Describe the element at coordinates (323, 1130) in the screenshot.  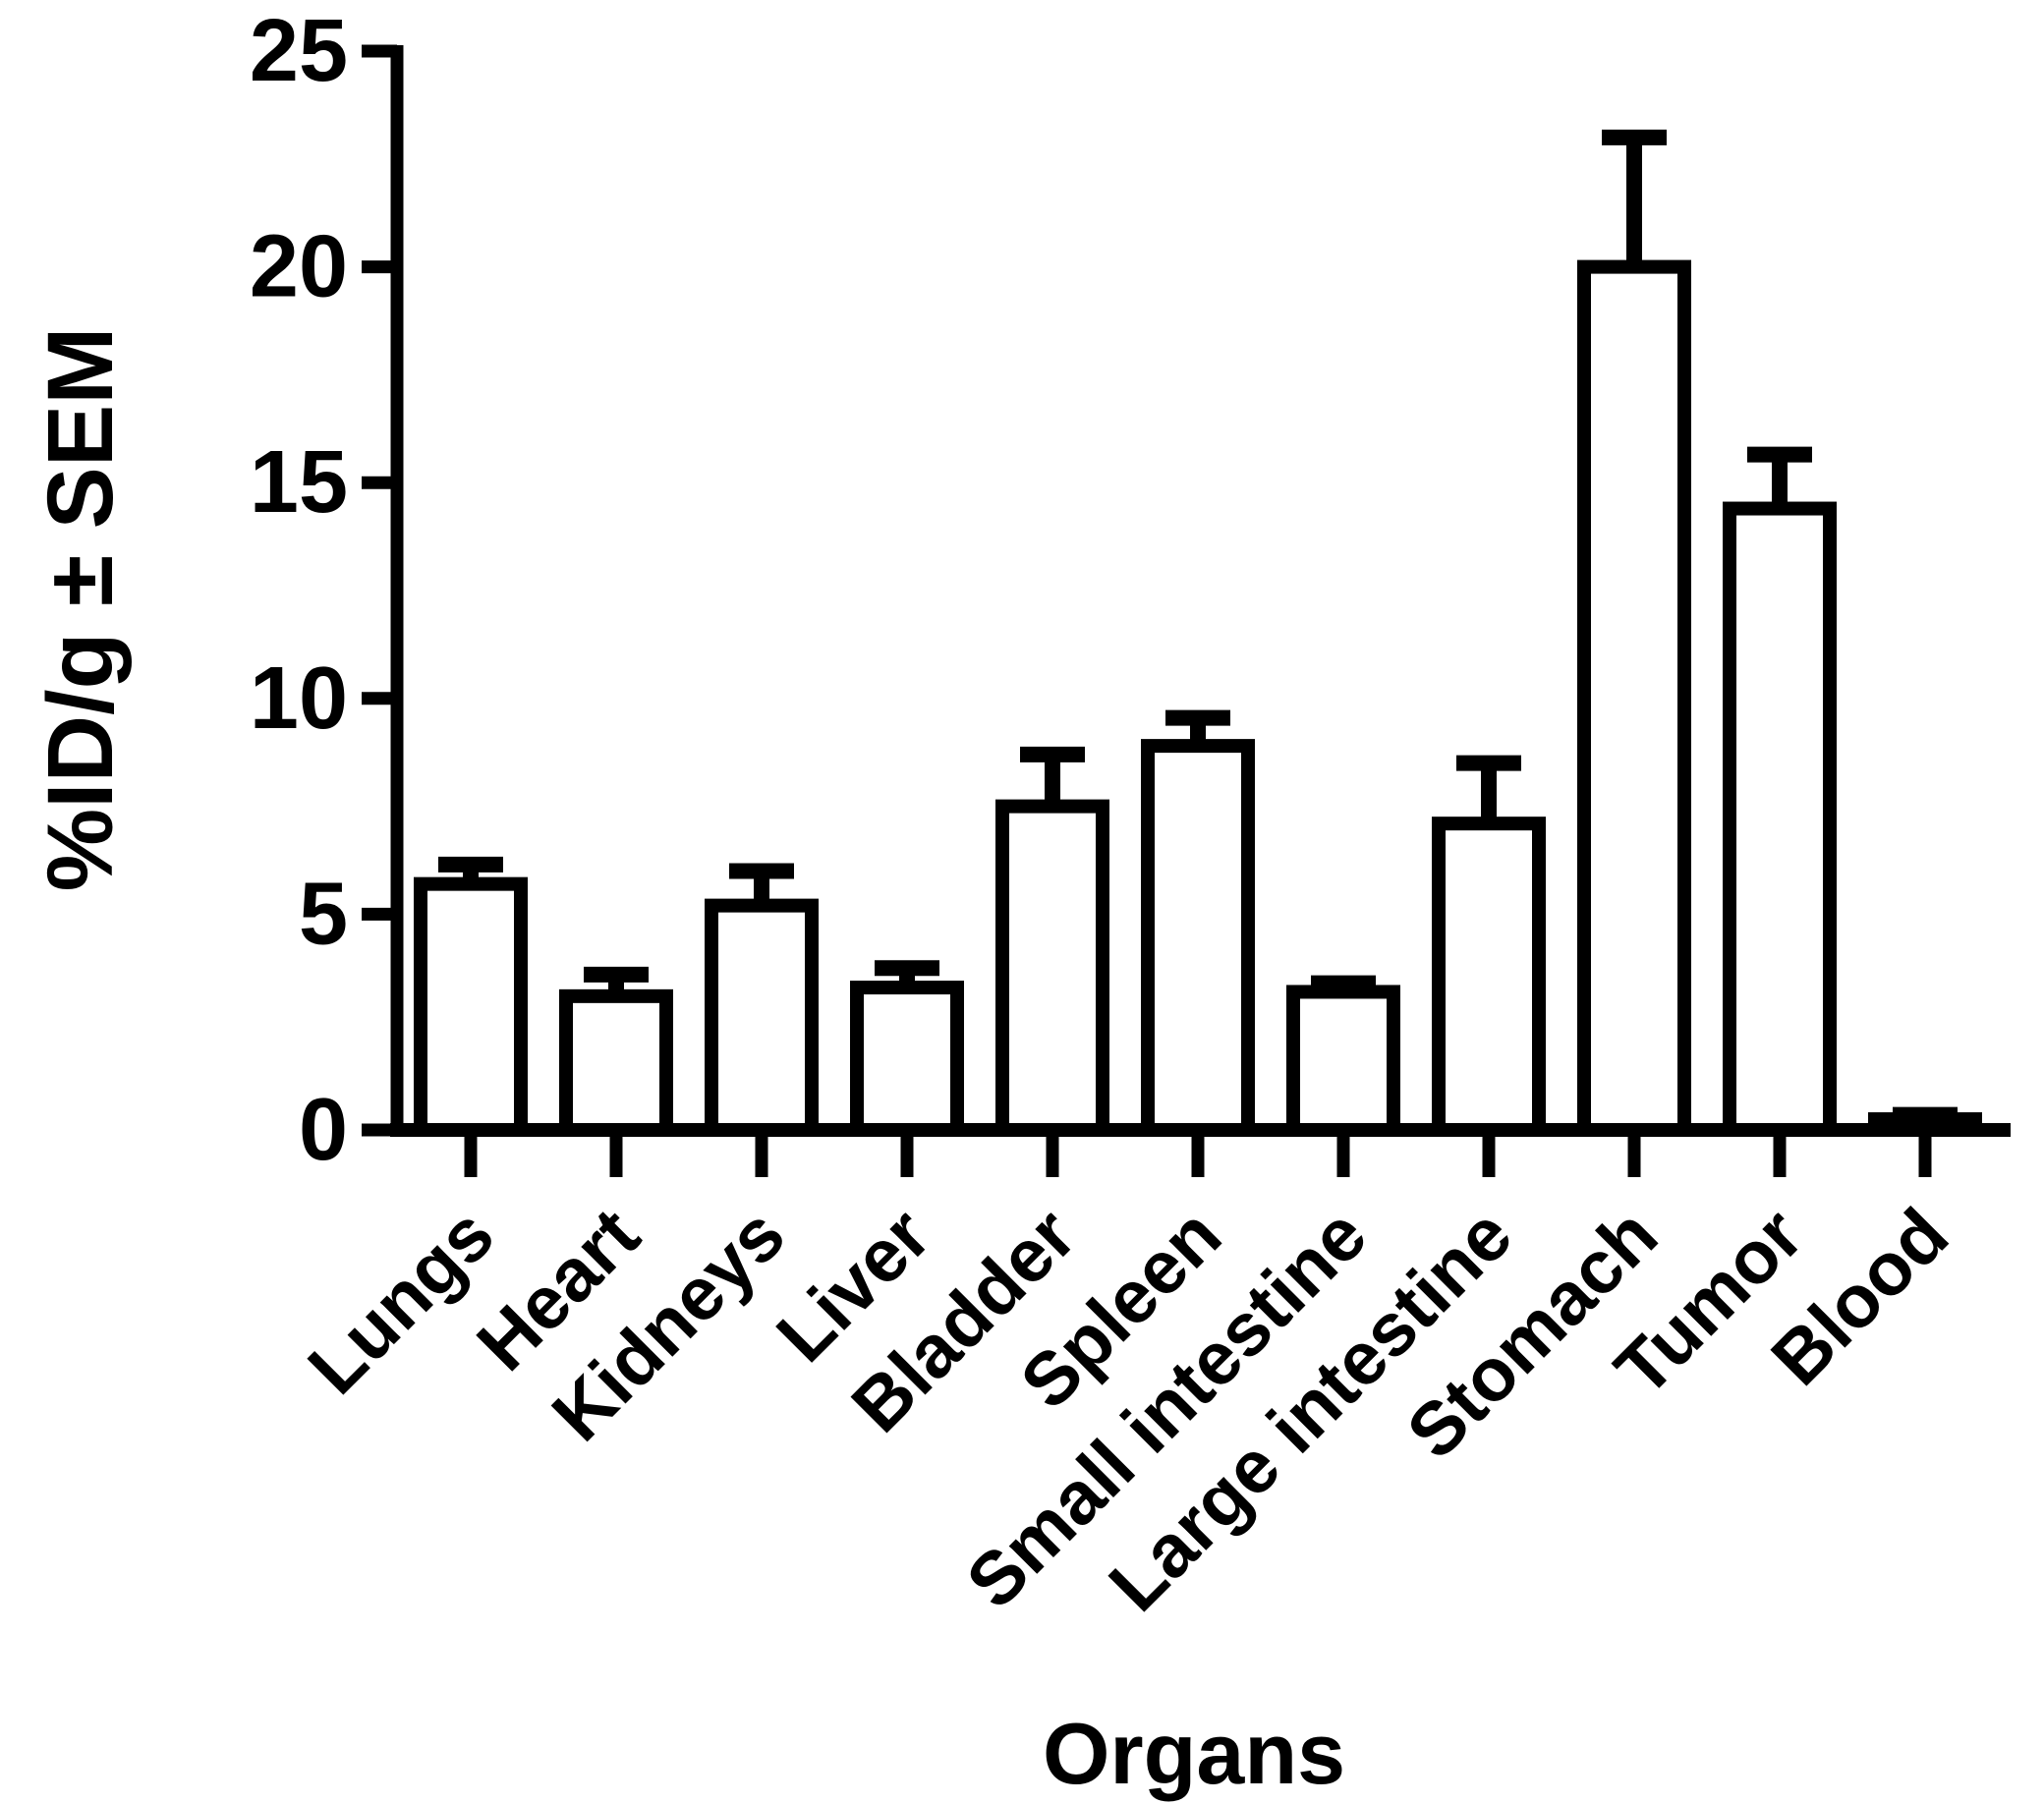
I see `y-tick-label-0: 0` at that location.